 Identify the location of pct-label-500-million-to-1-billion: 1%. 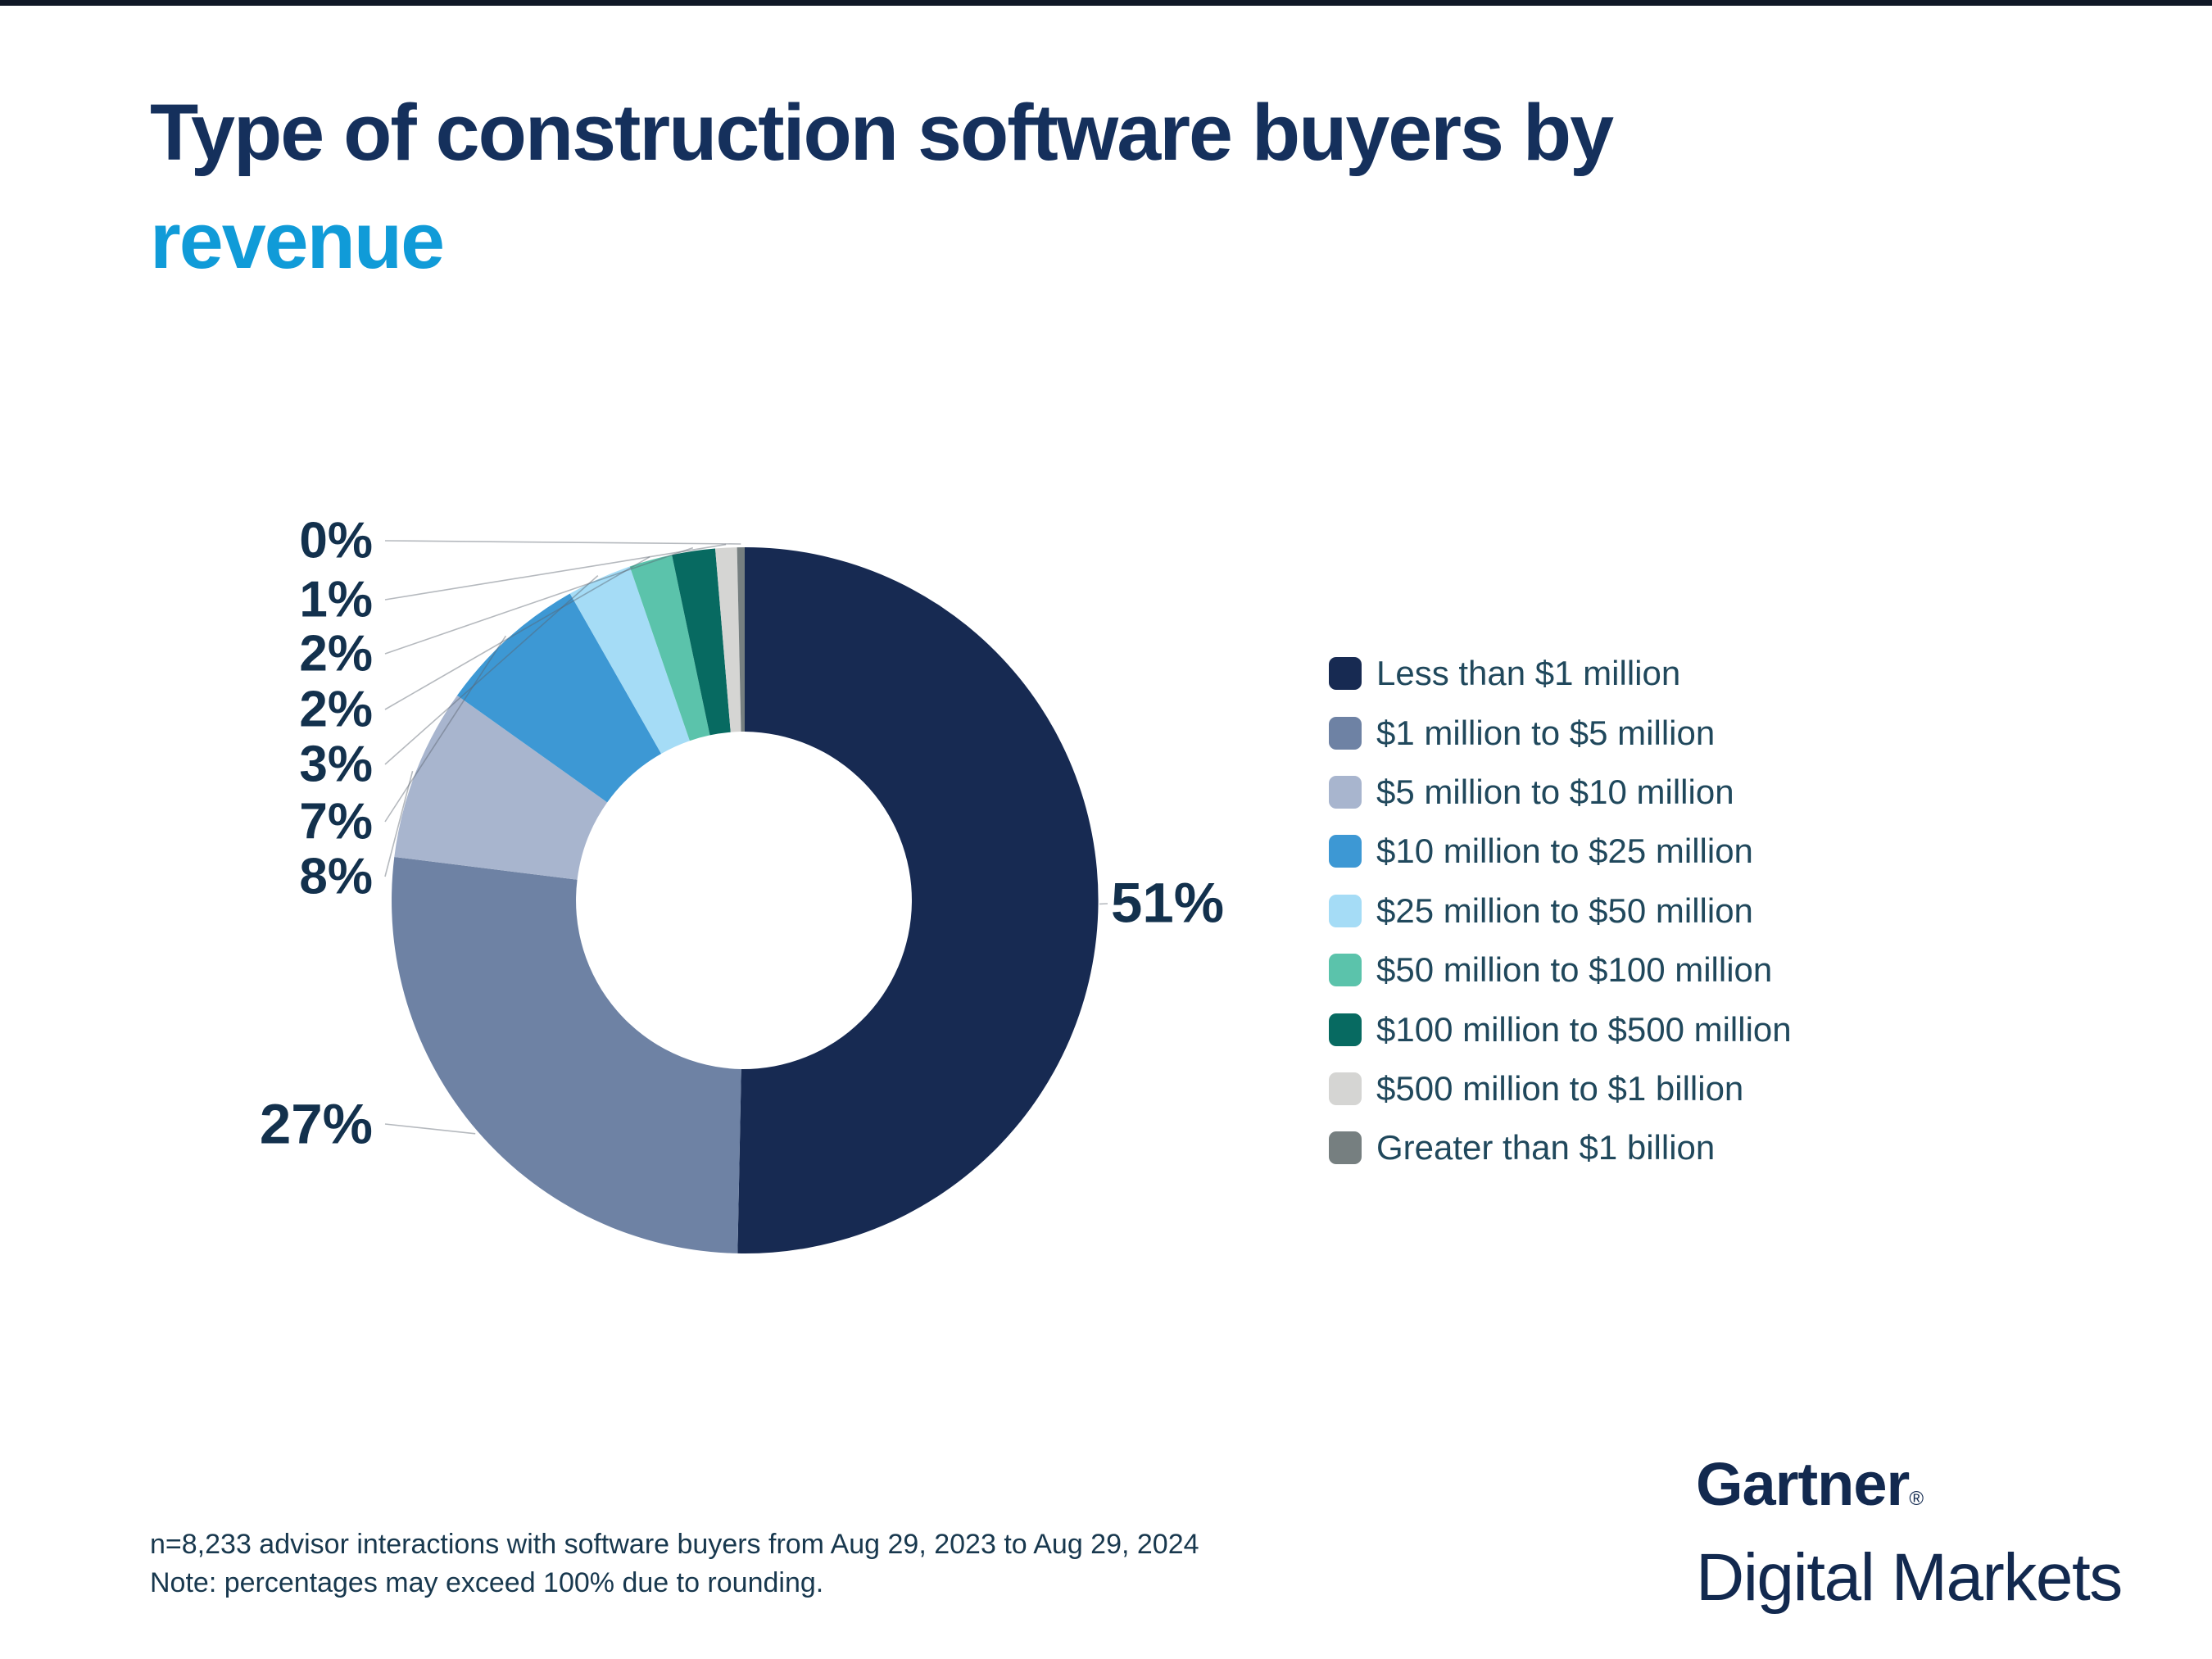
(336, 599).